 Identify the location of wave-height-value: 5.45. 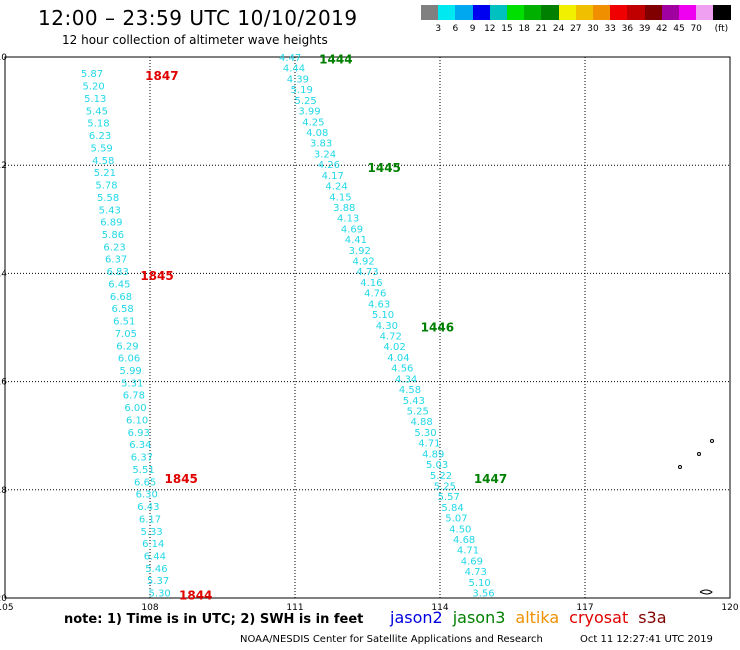
(97, 111).